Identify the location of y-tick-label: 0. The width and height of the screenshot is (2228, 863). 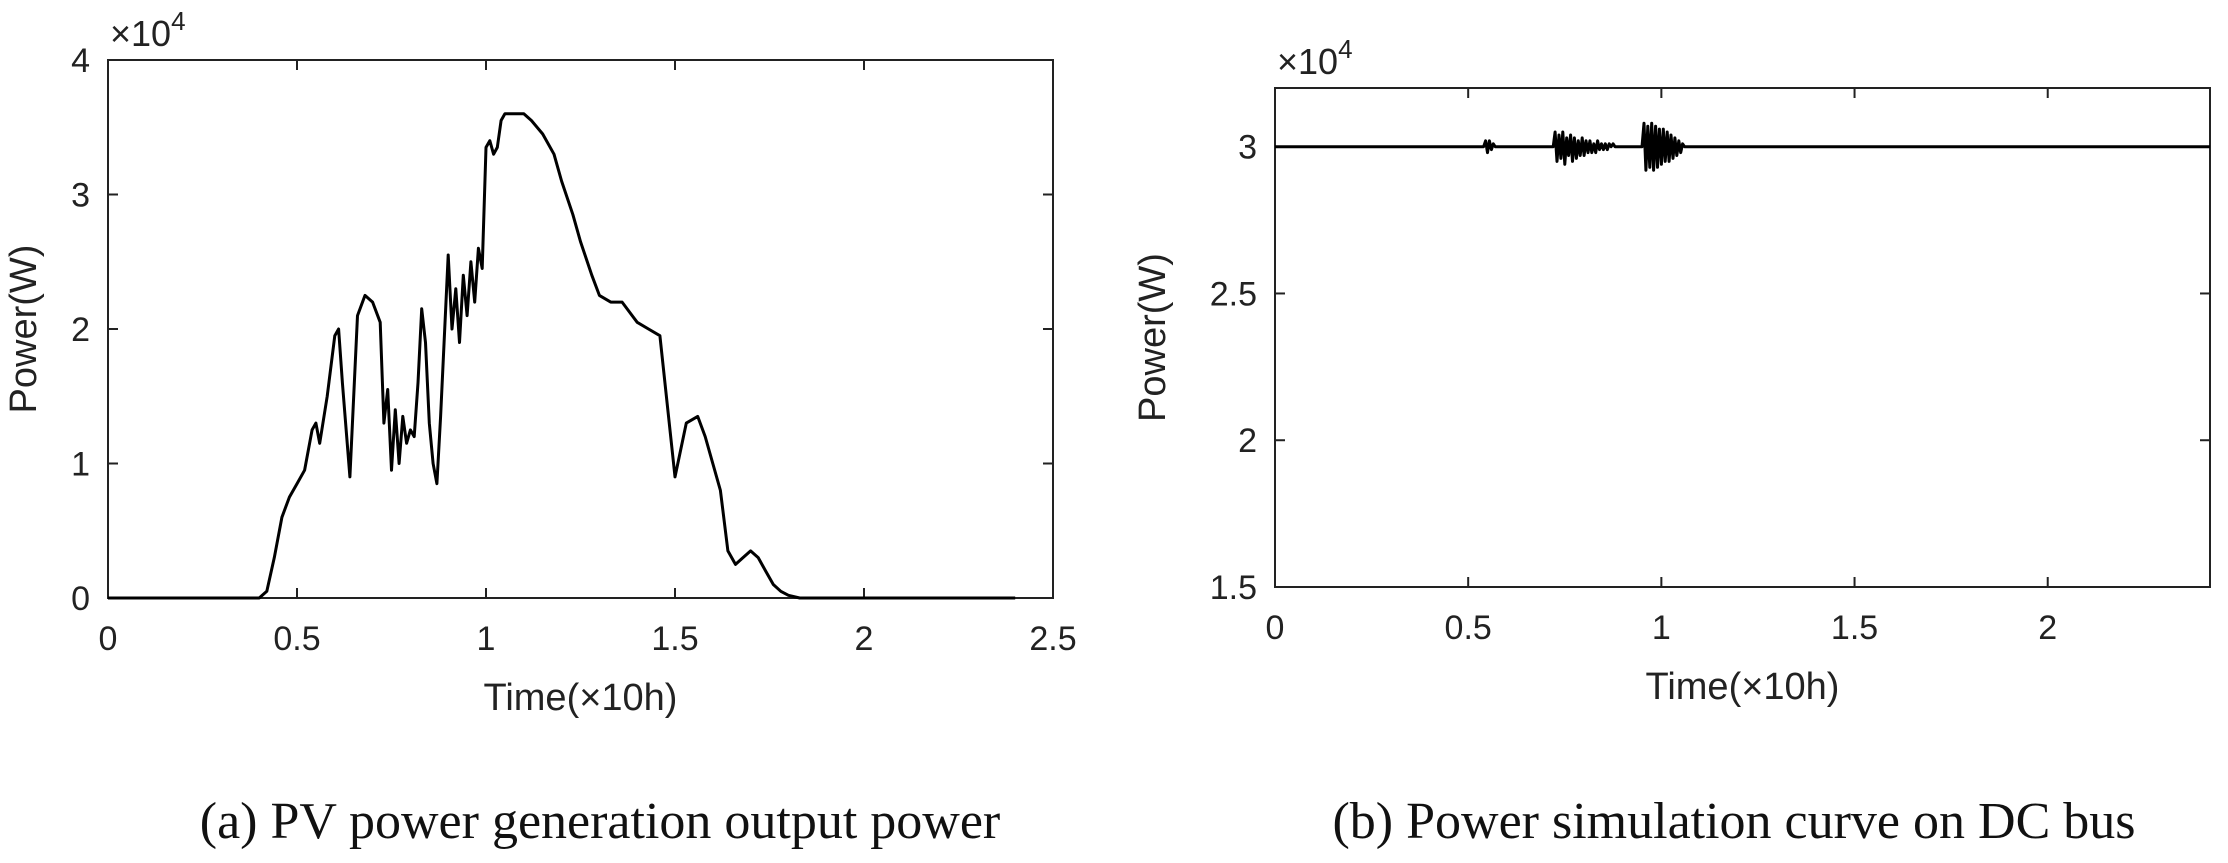
(80, 599).